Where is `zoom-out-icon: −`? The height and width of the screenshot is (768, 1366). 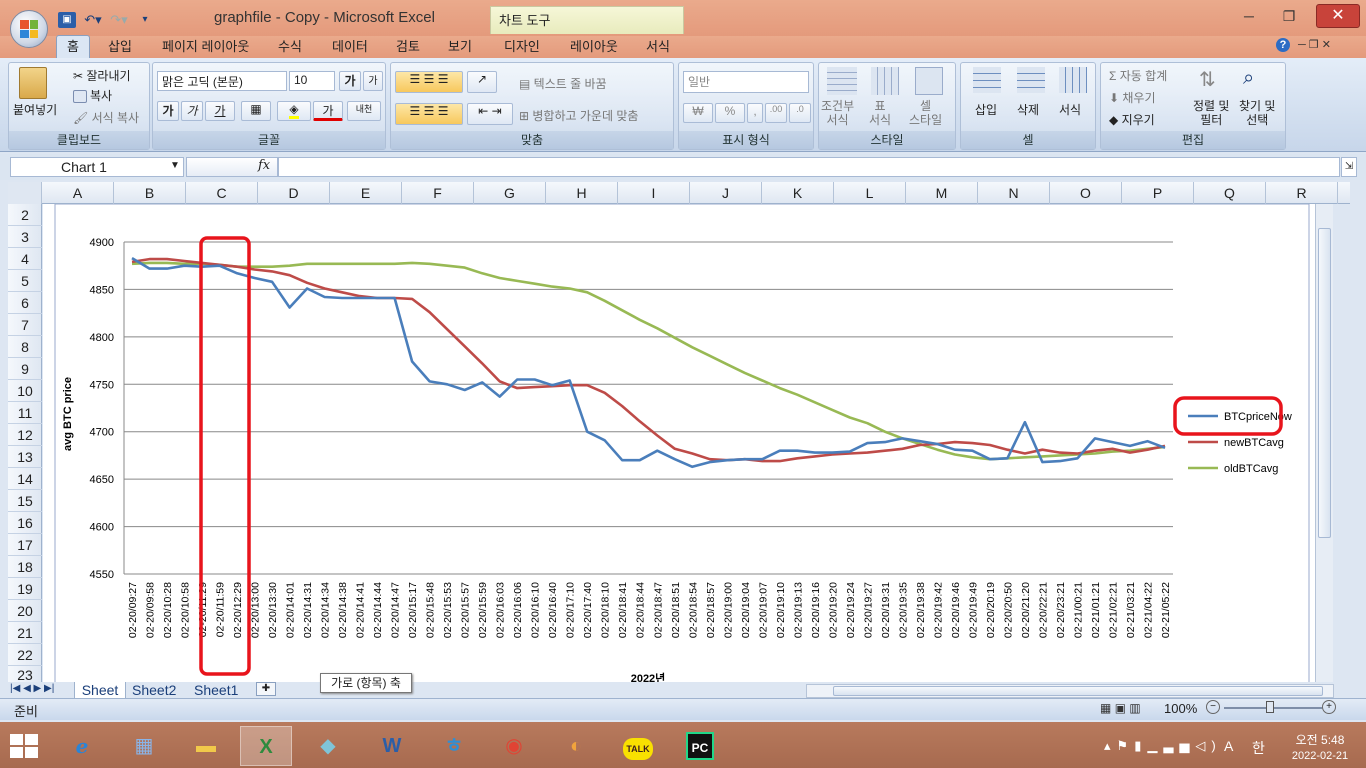
zoom-out-icon: − is located at coordinates (1213, 707).